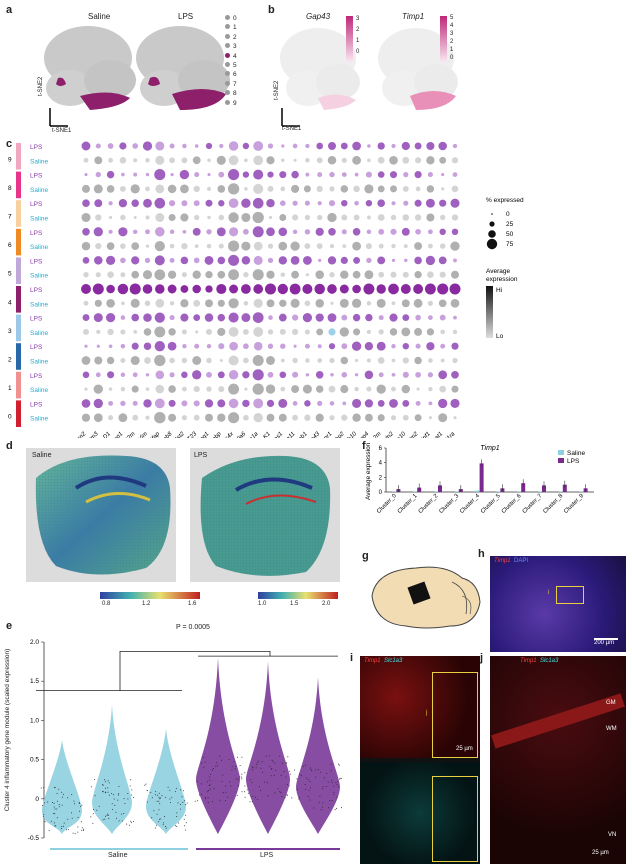  What do you see at coordinates (34, 642) in the screenshot?
I see `violin-y-tick-label: 2.0` at bounding box center [34, 642].